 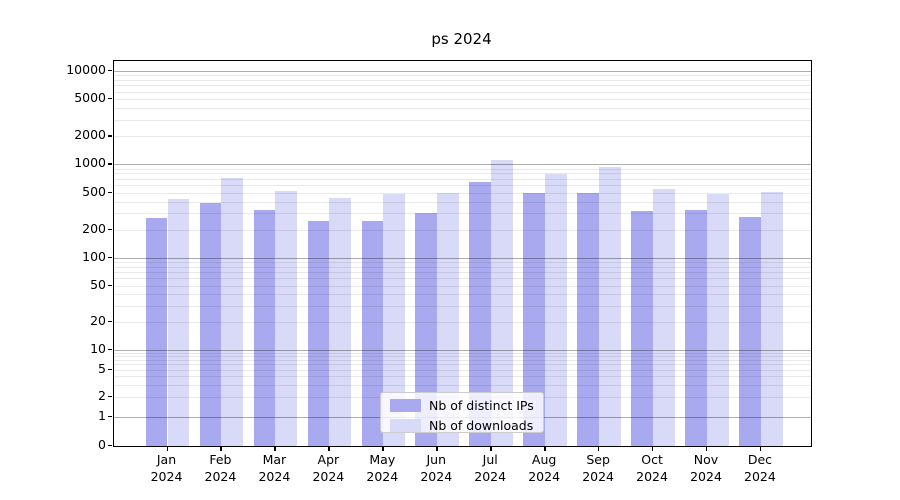 What do you see at coordinates (760, 468) in the screenshot?
I see `x-tick-label: Dec 2024` at bounding box center [760, 468].